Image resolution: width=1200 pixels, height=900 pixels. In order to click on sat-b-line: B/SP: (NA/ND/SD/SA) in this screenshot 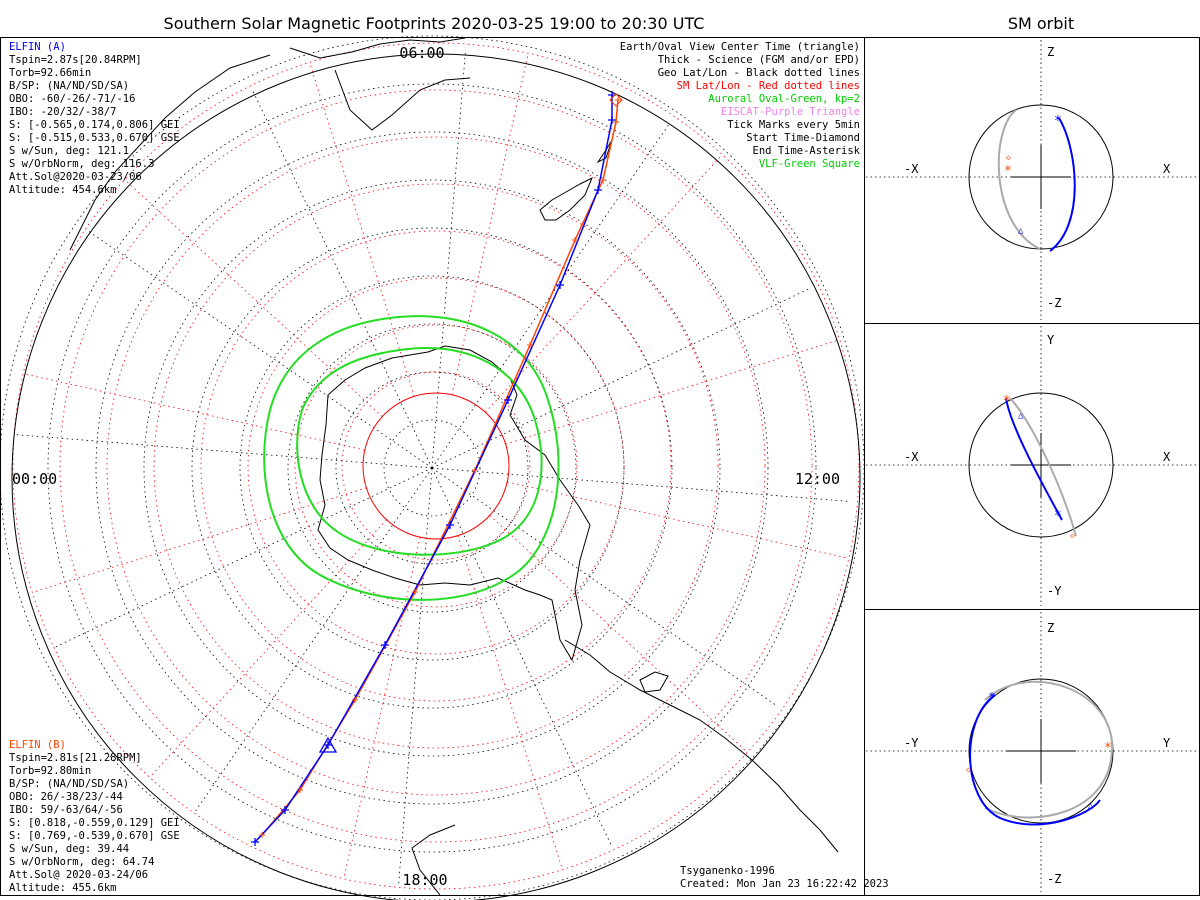, I will do `click(69, 784)`.